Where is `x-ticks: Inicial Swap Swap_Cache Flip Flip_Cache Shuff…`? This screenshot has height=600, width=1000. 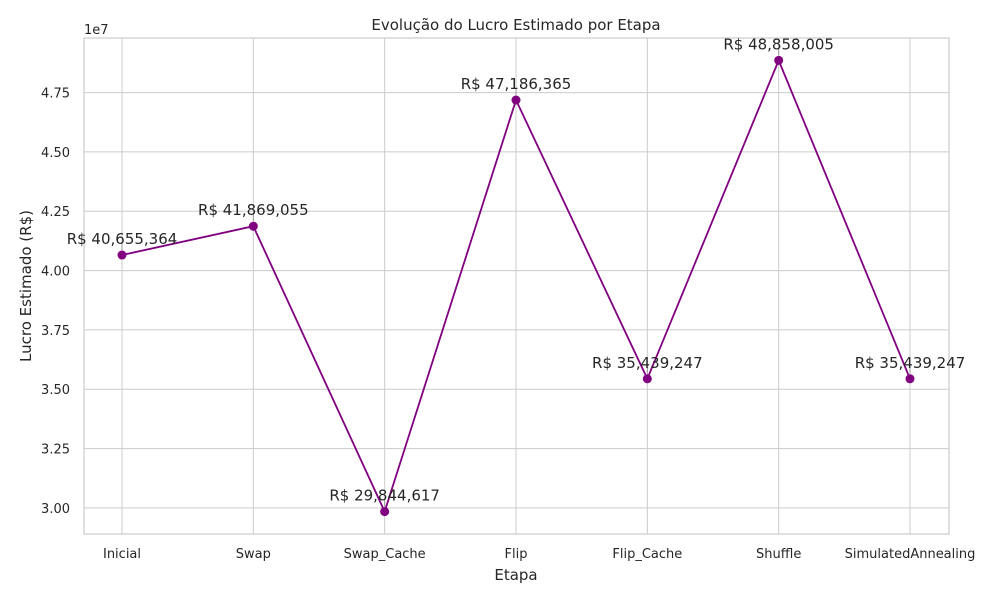
x-ticks: Inicial Swap Swap_Cache Flip Flip_Cache Shuff… is located at coordinates (539, 554).